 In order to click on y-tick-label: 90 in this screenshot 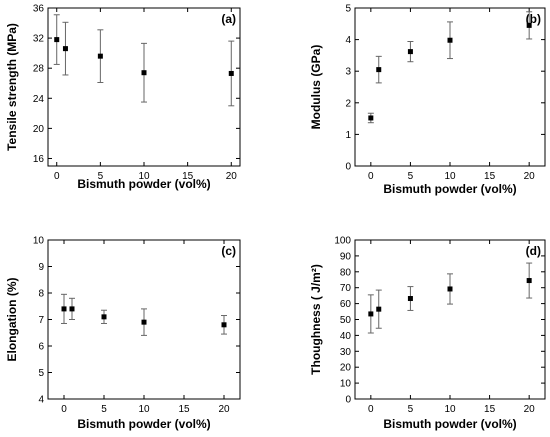, I will do `click(346, 256)`.